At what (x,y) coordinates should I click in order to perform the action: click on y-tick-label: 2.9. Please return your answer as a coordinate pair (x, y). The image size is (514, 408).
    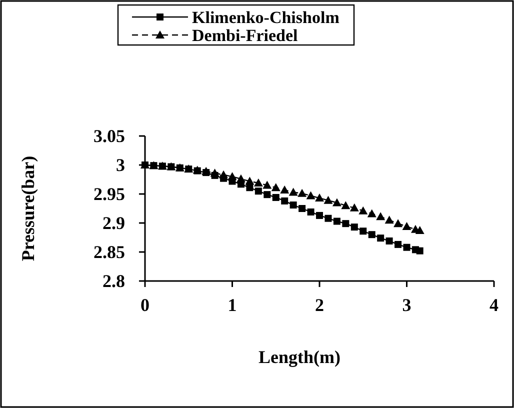
    Looking at the image, I should click on (113, 223).